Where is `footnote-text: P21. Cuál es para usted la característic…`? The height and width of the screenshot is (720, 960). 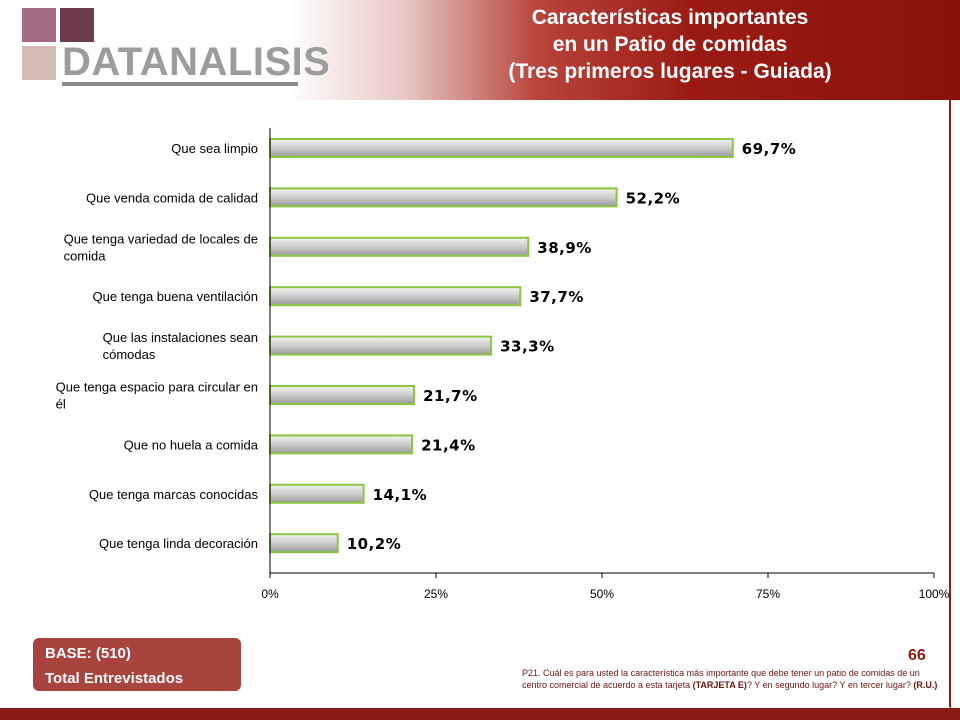
footnote-text: P21. Cuál es para usted la característic… is located at coordinates (721, 679).